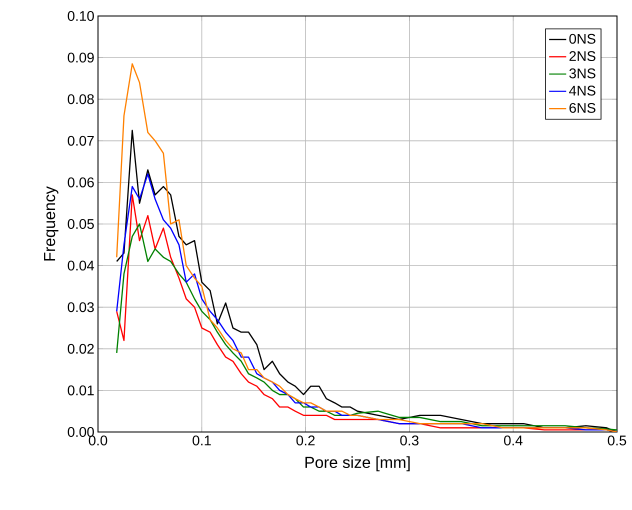 The image size is (632, 510). I want to click on y-tick-label: 0.10, so click(81, 16).